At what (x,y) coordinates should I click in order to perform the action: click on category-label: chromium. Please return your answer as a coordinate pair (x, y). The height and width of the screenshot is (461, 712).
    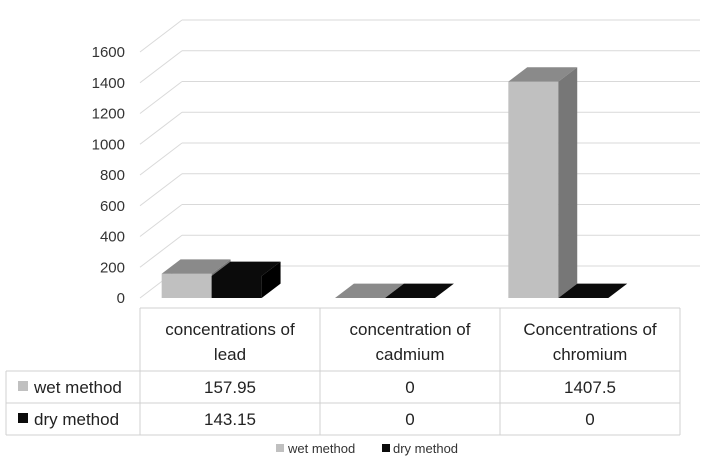
    Looking at the image, I should click on (590, 354).